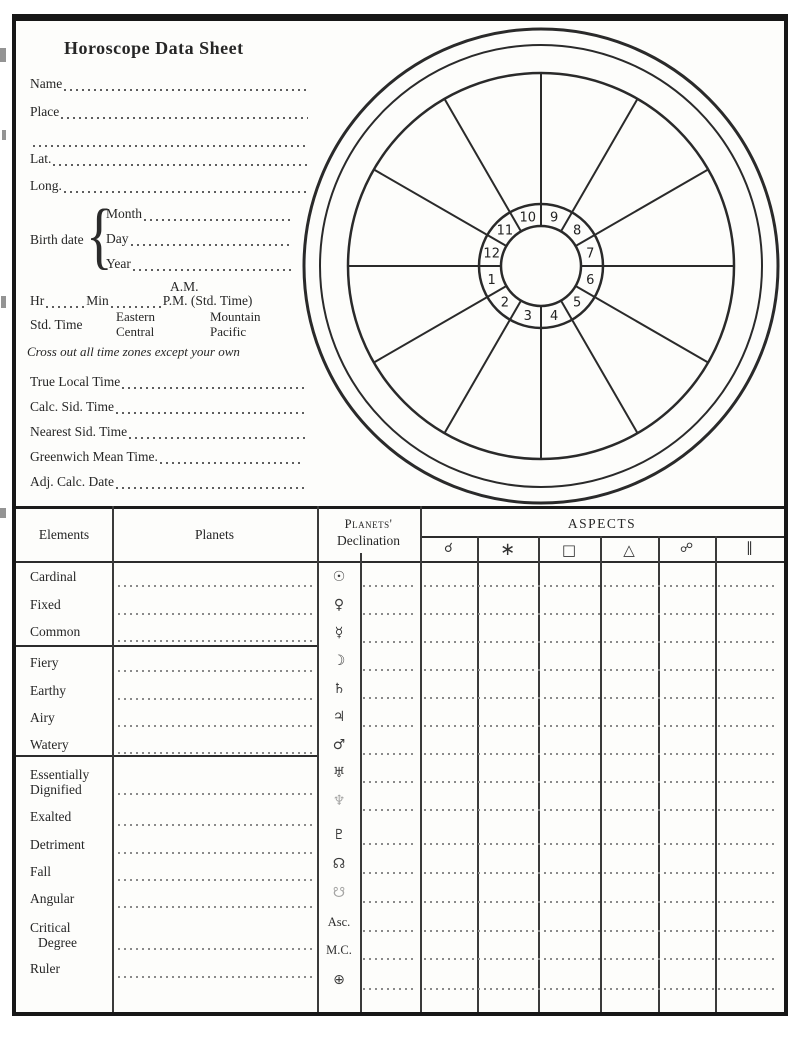  Describe the element at coordinates (154, 48) in the screenshot. I see `page-title: Horoscope Data Sheet` at that location.